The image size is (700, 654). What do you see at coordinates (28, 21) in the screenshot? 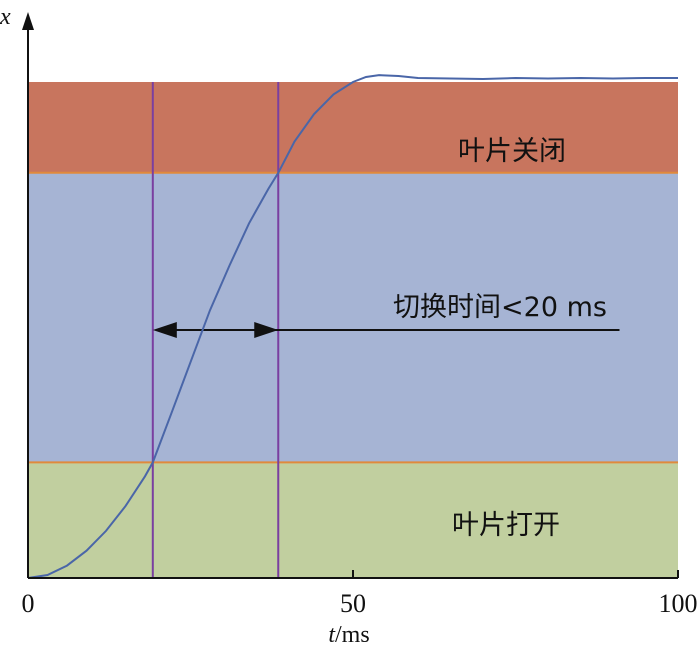
I see `y-axis-arrow-icon` at bounding box center [28, 21].